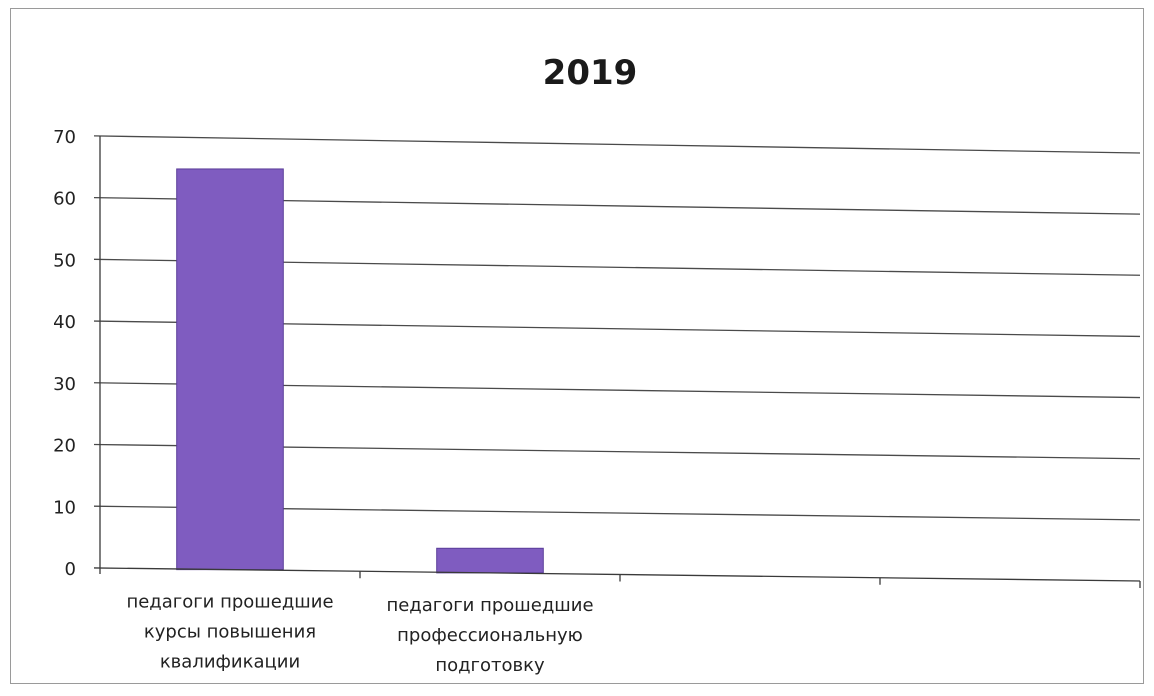 The width and height of the screenshot is (1154, 696). Describe the element at coordinates (64, 137) in the screenshot. I see `y-tick-label: 70` at that location.